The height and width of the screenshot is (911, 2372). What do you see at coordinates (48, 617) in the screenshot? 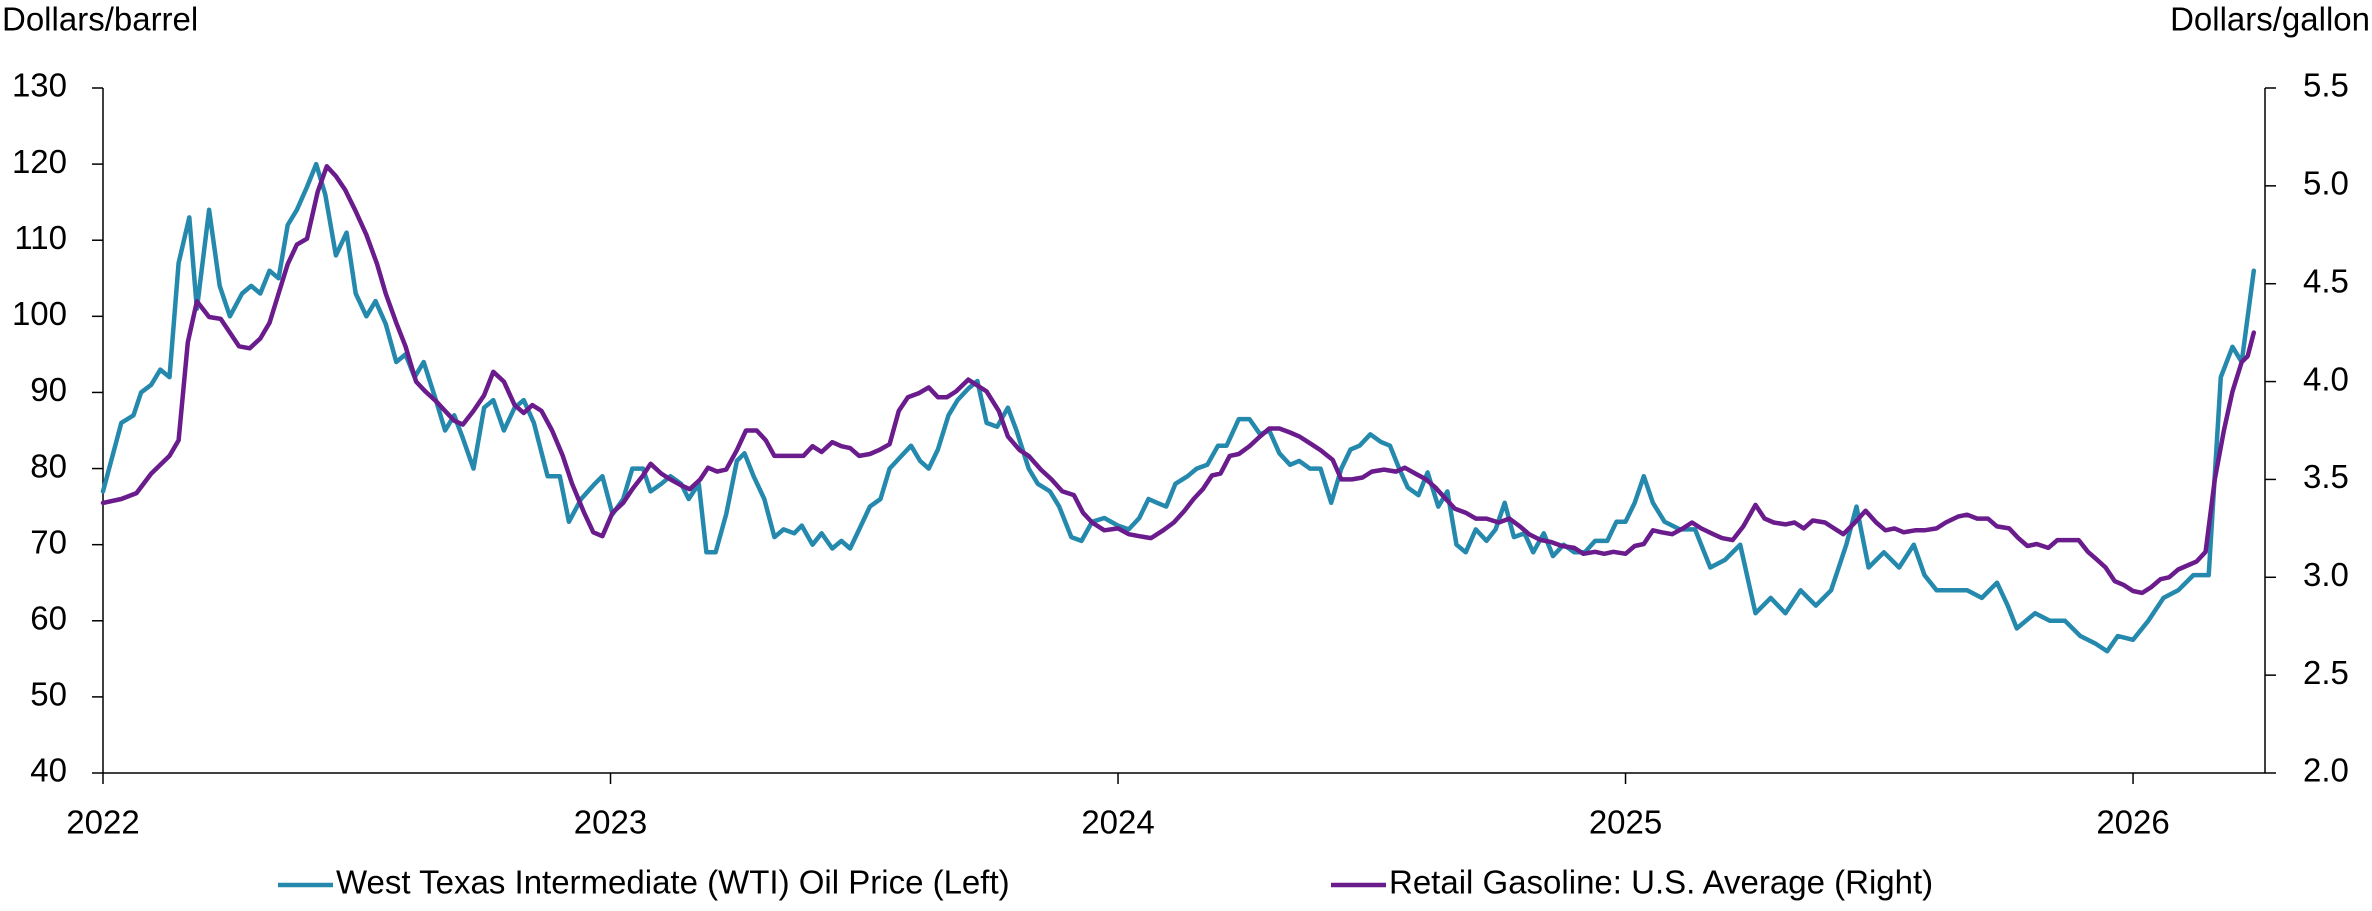
I see `y-tick-label: 60` at bounding box center [48, 617].